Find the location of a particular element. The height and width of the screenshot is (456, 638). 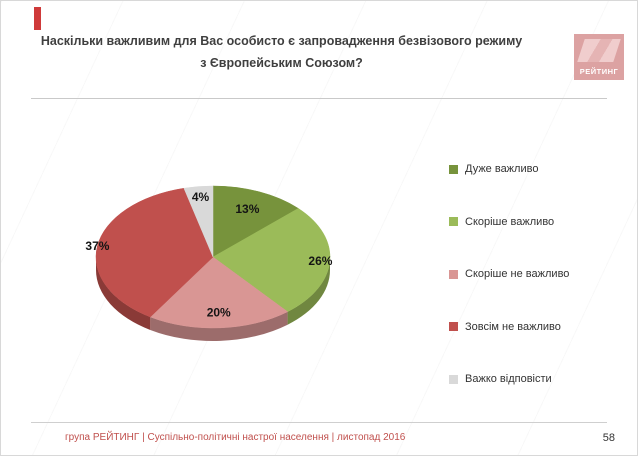

title-divider is located at coordinates (319, 98).